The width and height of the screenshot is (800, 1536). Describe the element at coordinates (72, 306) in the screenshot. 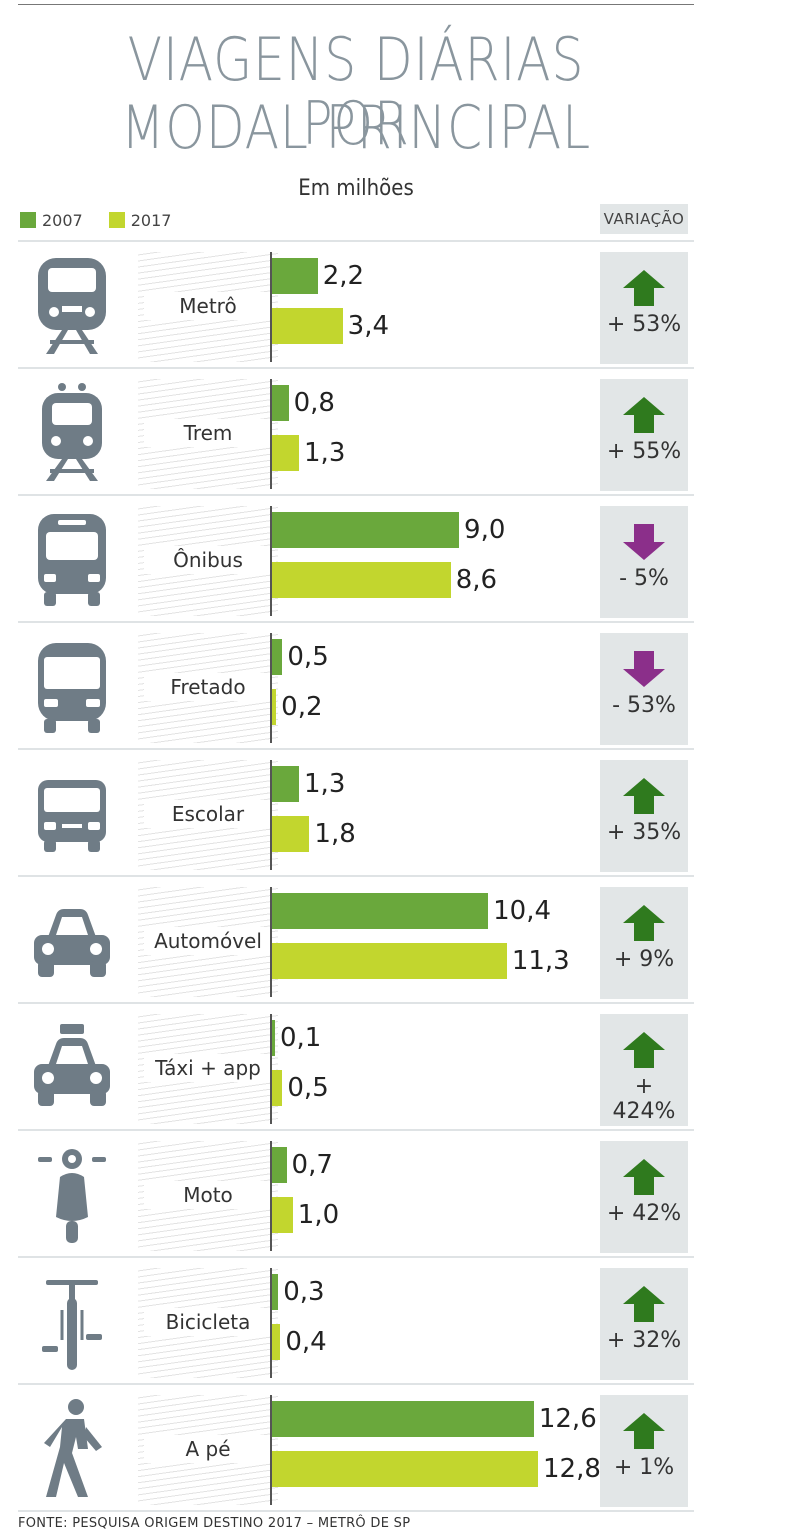

I see `metro-train-icon` at that location.